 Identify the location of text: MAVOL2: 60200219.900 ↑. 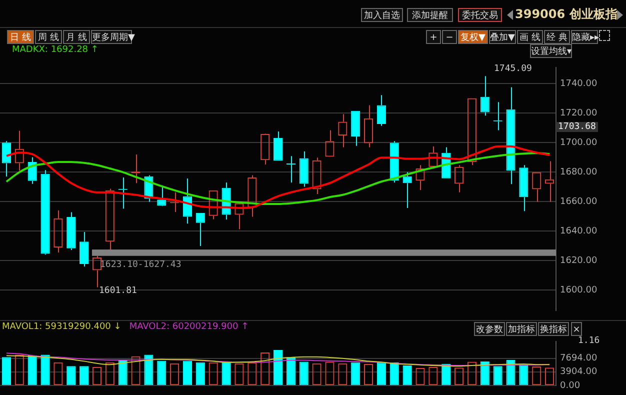
(189, 327).